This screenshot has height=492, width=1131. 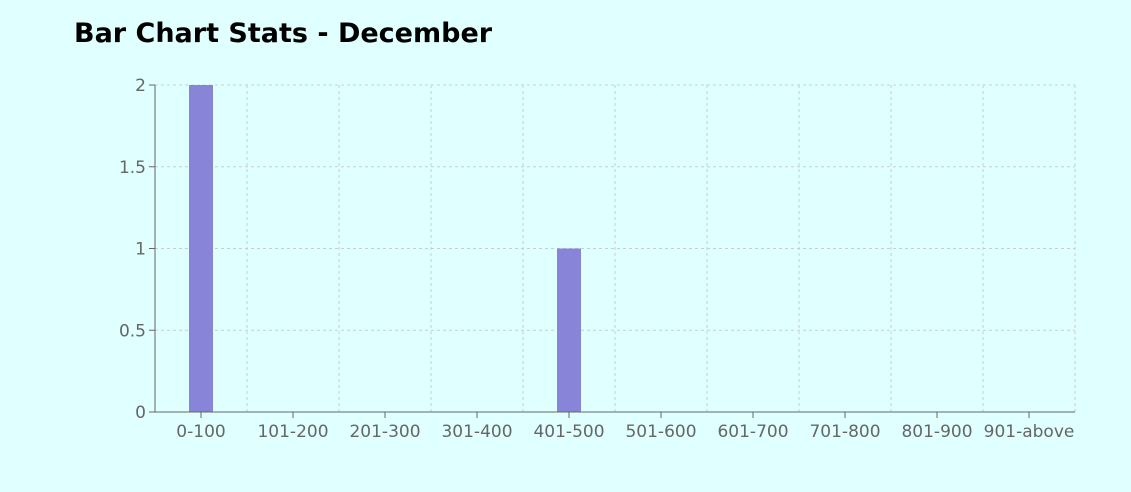 I want to click on y-axis-ticks: 0 0.5 1 1.5 2, so click(x=137, y=249).